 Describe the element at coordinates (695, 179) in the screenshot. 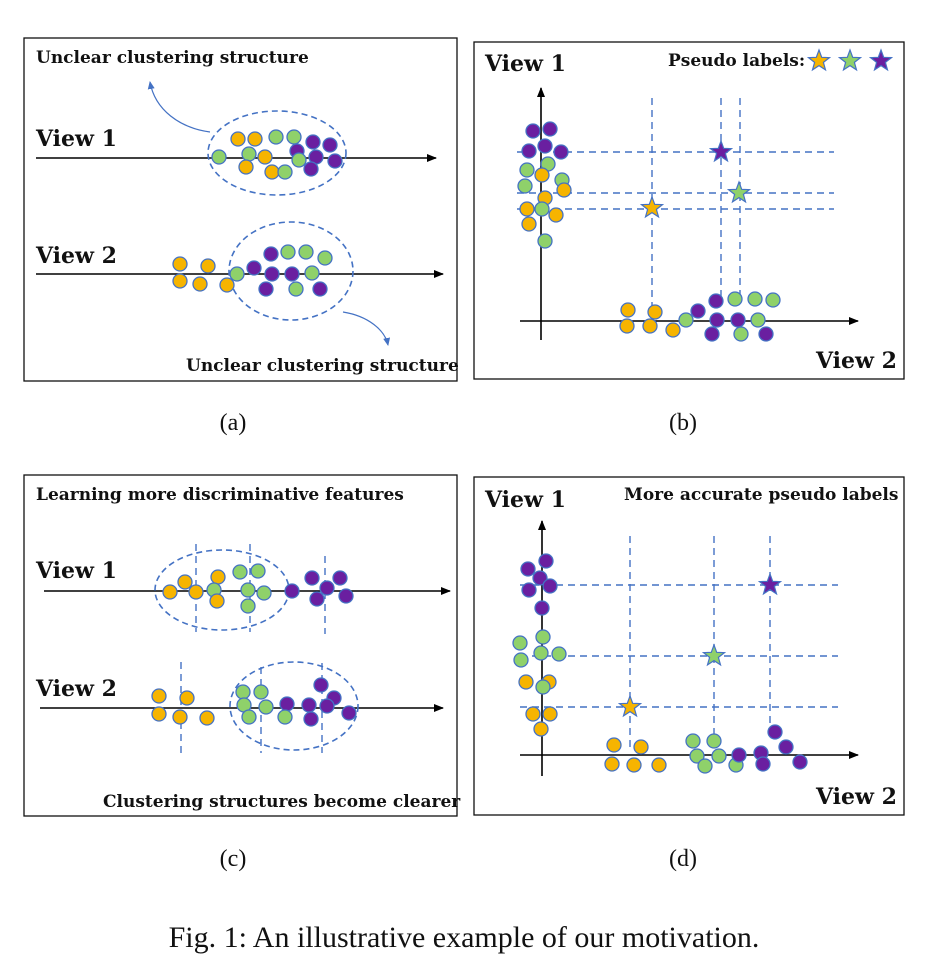

I see `panel-b-pseudo-labels` at that location.